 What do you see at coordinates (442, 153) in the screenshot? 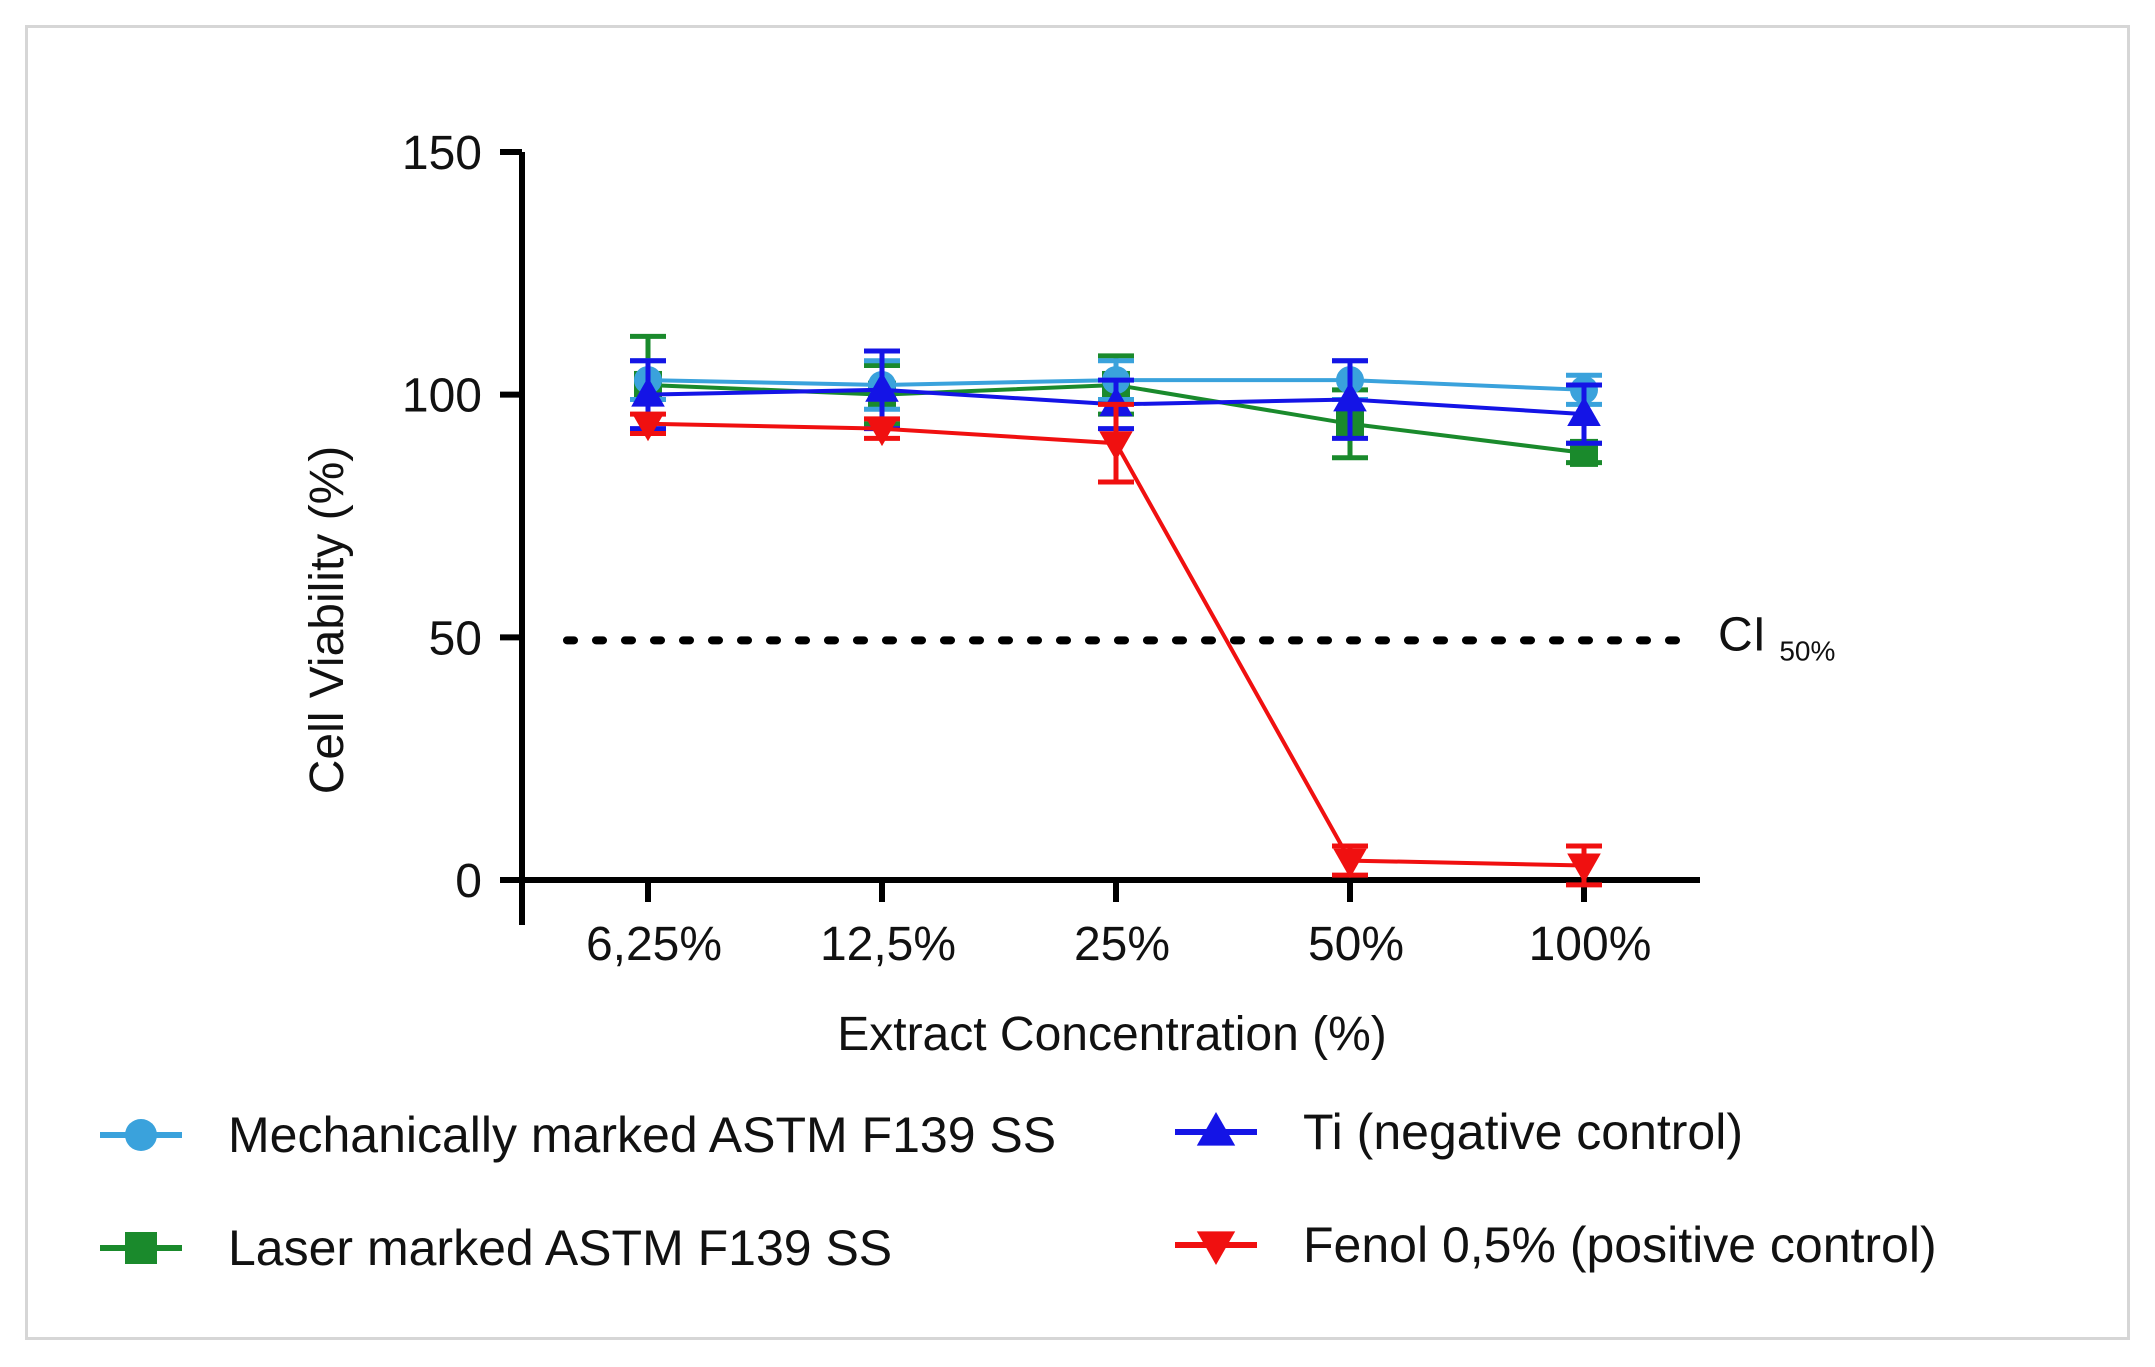
I see `y-tick-label: 150` at bounding box center [442, 153].